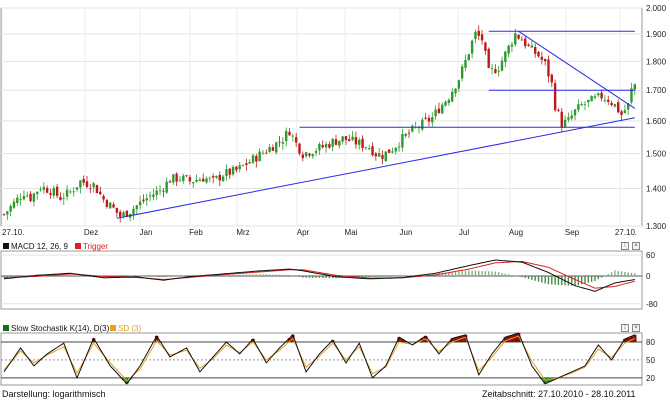  I want to click on macd-legend-label: MACD 12, 26, 9, so click(39, 246).